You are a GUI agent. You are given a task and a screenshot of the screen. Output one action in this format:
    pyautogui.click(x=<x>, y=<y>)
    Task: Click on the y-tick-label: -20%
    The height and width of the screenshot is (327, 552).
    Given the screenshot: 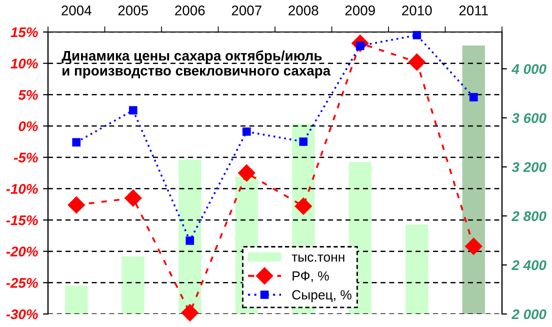 What is the action you would take?
    pyautogui.click(x=22, y=251)
    